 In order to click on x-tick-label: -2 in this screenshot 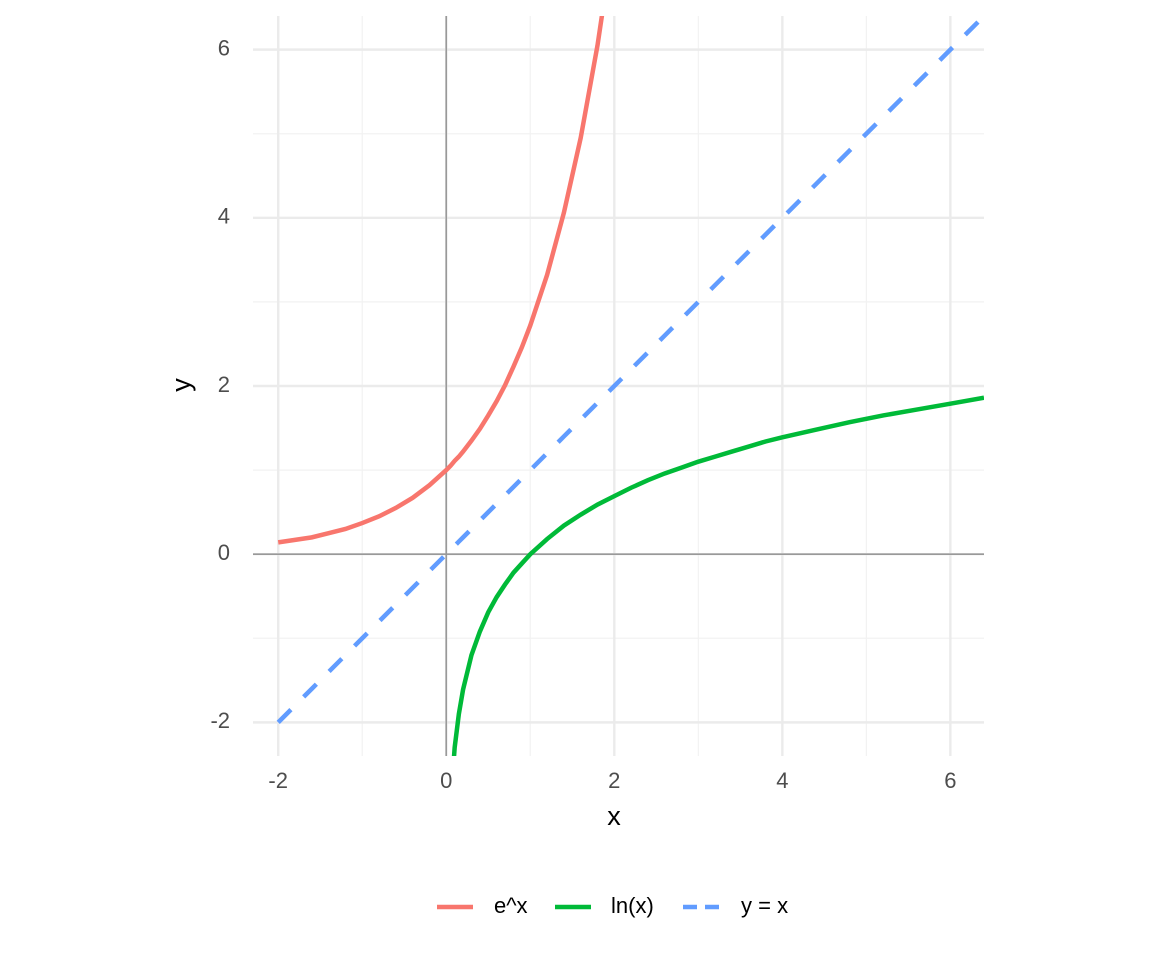, I will do `click(278, 780)`.